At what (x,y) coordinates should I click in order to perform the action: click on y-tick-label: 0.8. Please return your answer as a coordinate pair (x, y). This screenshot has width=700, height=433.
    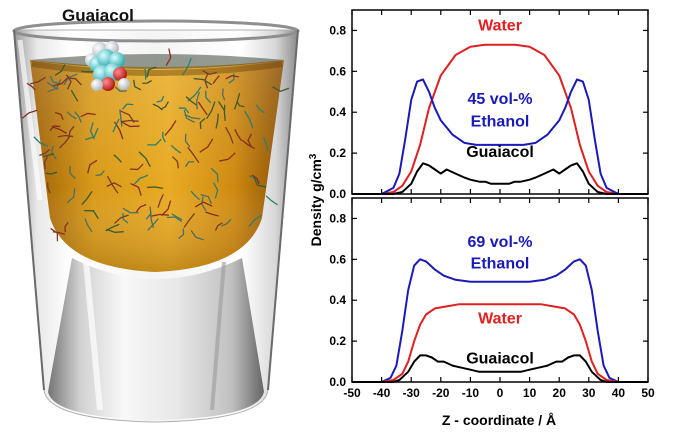
    Looking at the image, I should click on (337, 218).